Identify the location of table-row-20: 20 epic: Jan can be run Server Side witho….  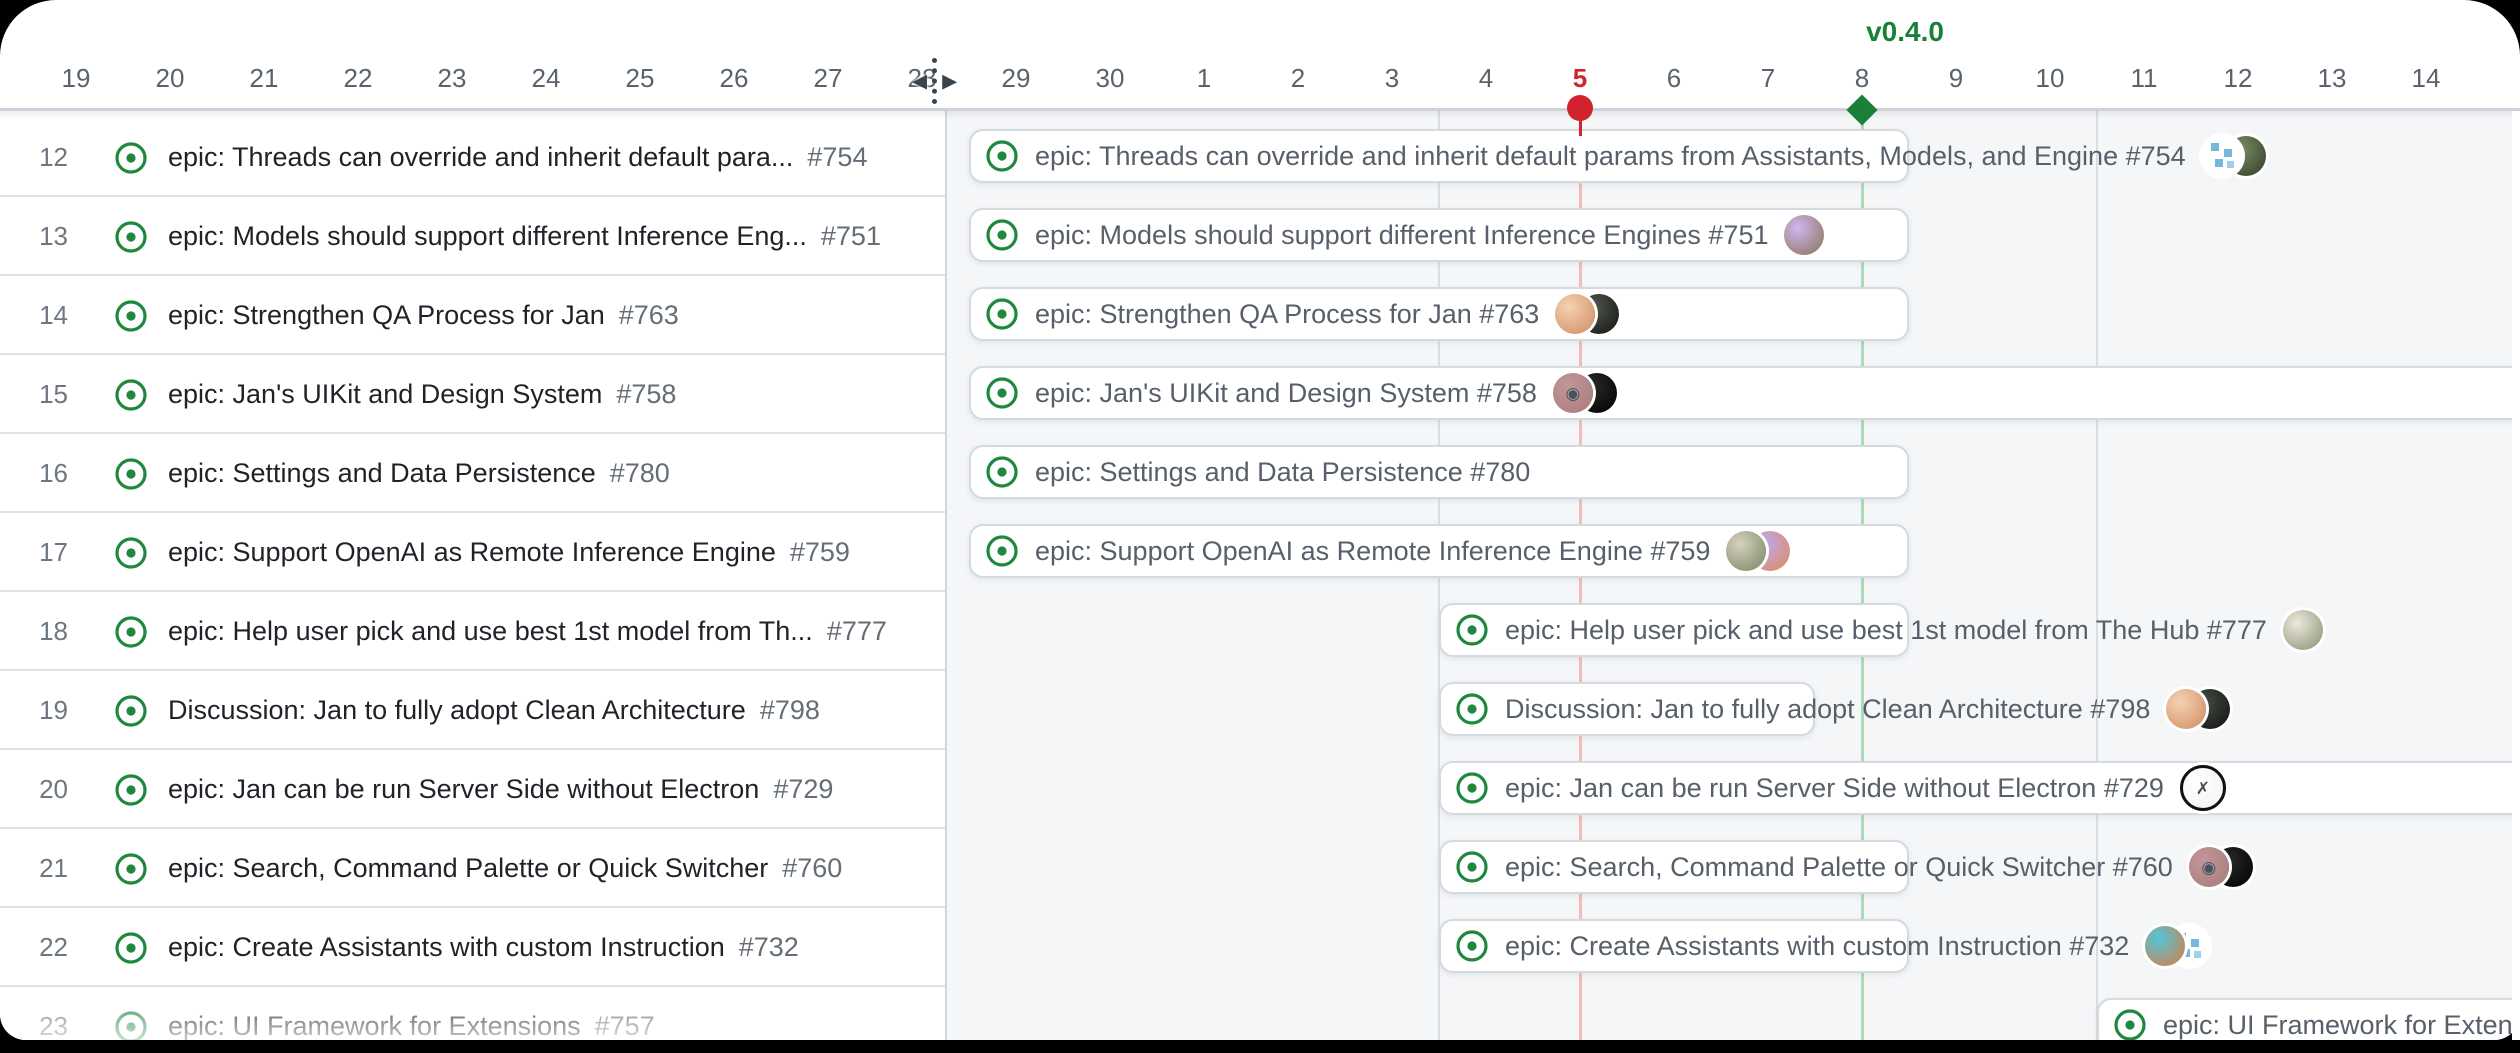
(472, 788).